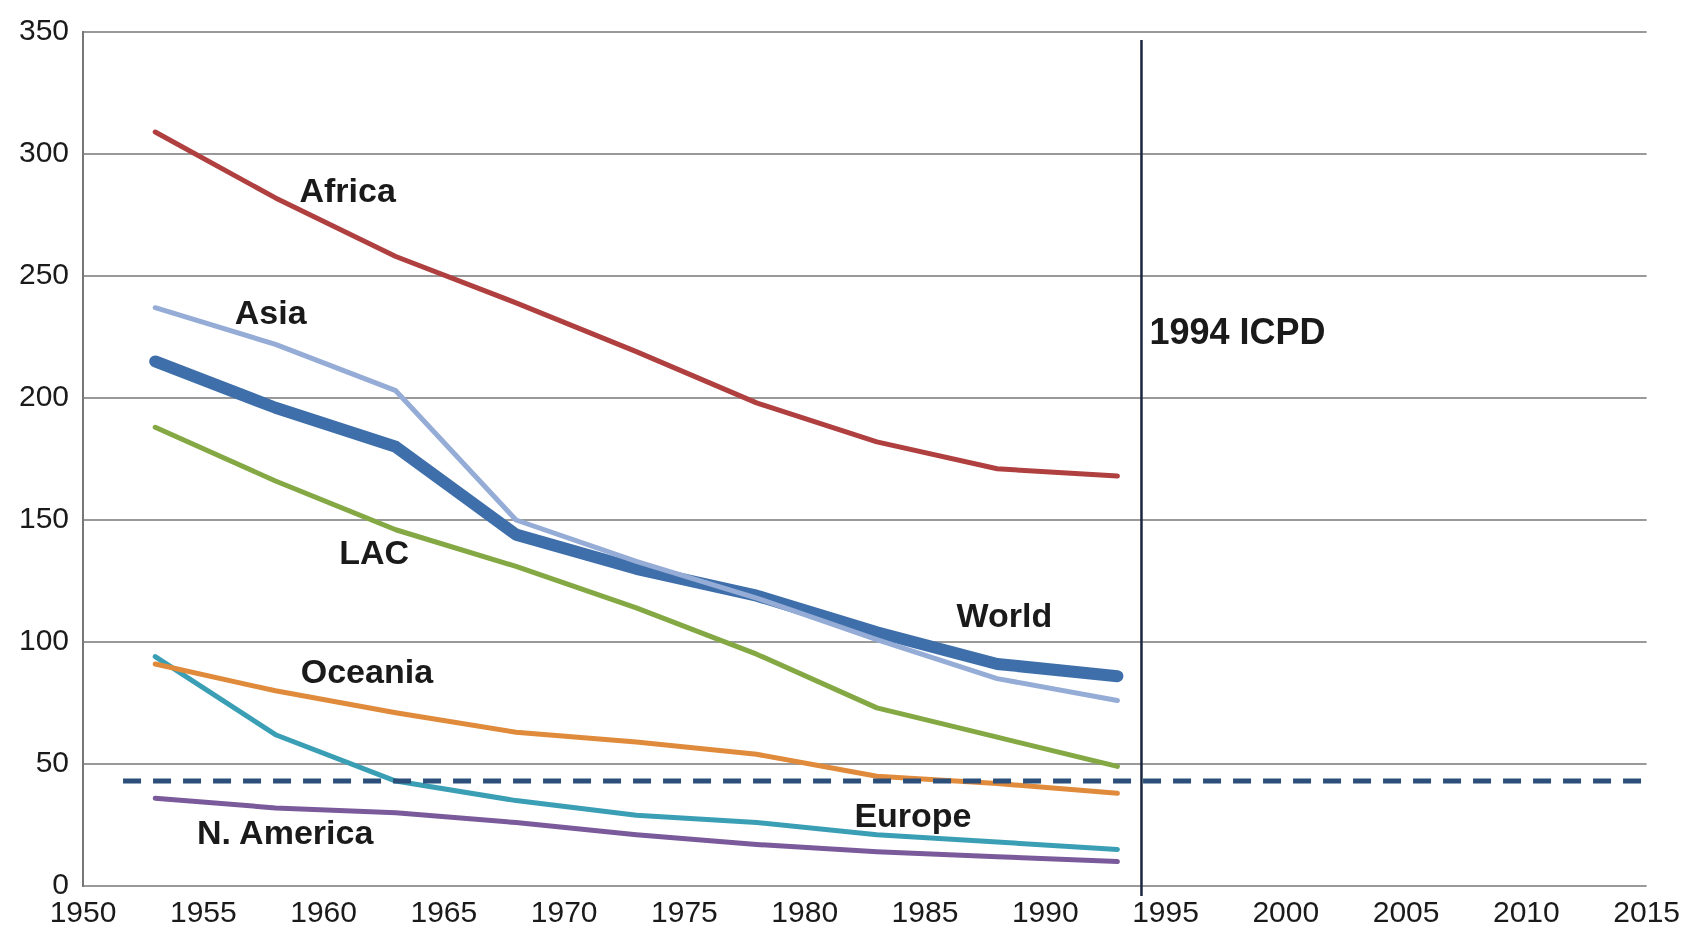  What do you see at coordinates (1647, 912) in the screenshot?
I see `x-tick-label: 2015` at bounding box center [1647, 912].